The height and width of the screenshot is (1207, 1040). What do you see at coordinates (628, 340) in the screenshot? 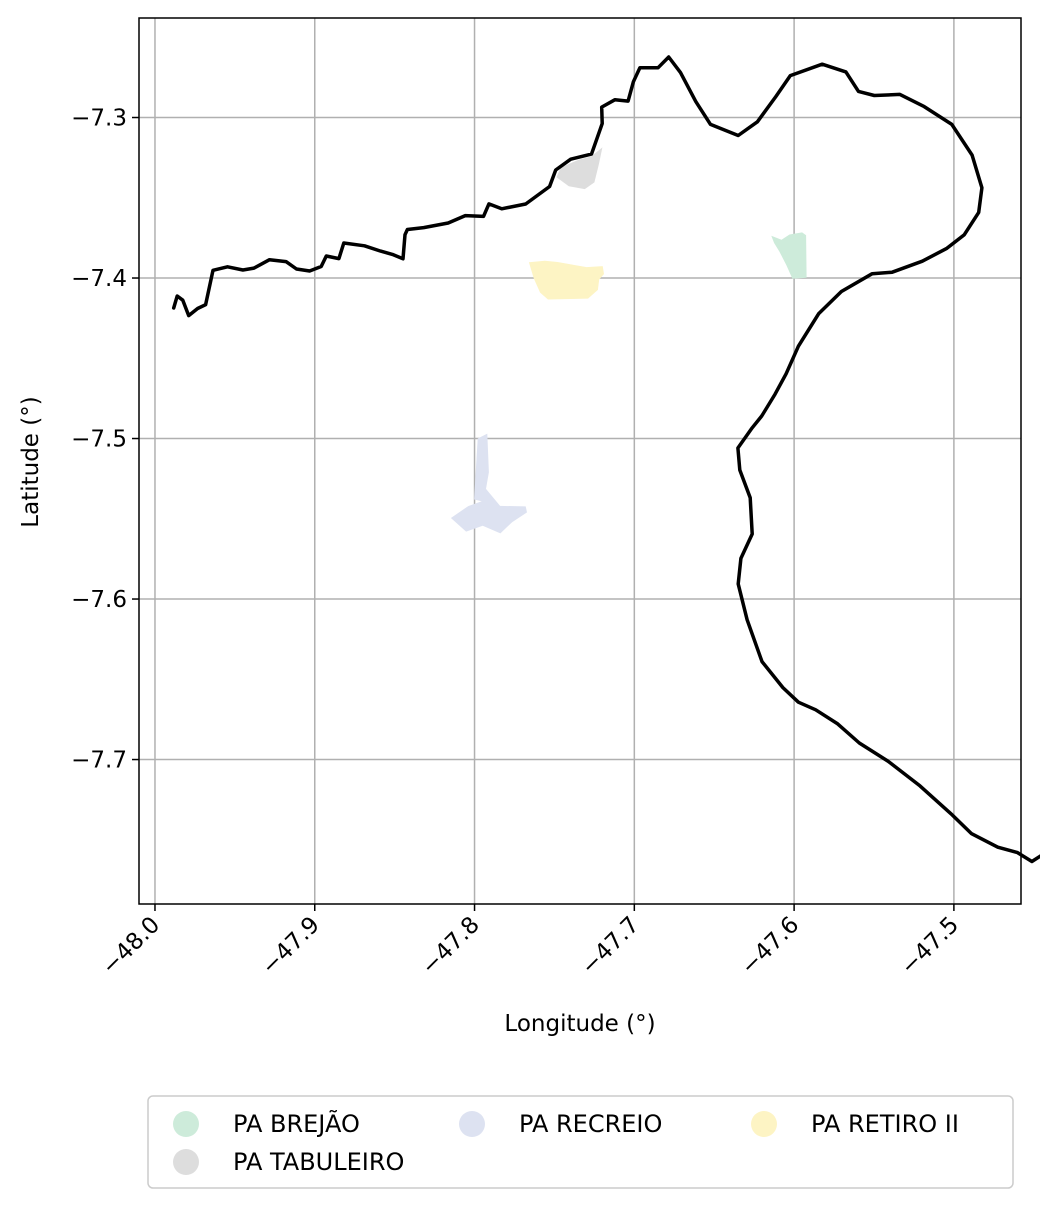
I see `settlement-polygons` at bounding box center [628, 340].